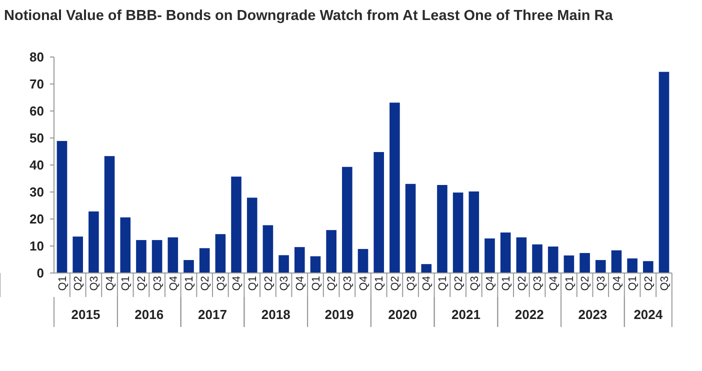  I want to click on text: 2017, so click(212, 314).